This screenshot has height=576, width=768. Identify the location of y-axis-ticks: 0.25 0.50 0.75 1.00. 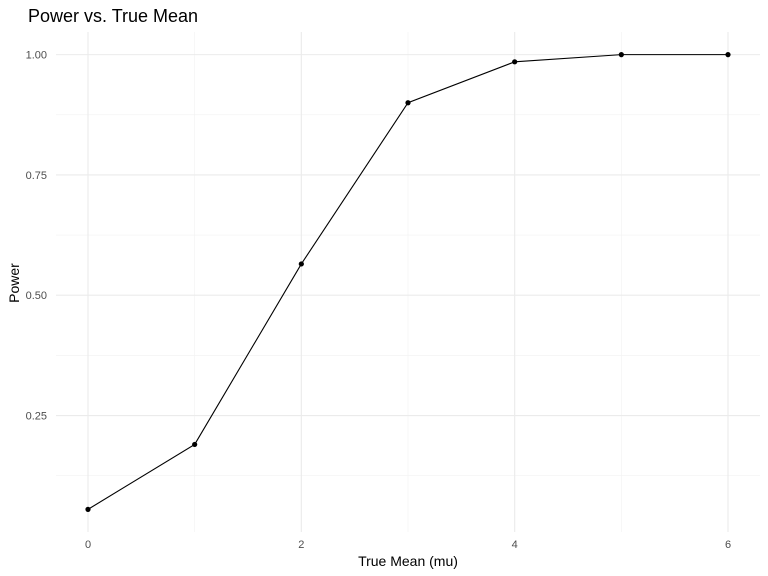
(36, 236).